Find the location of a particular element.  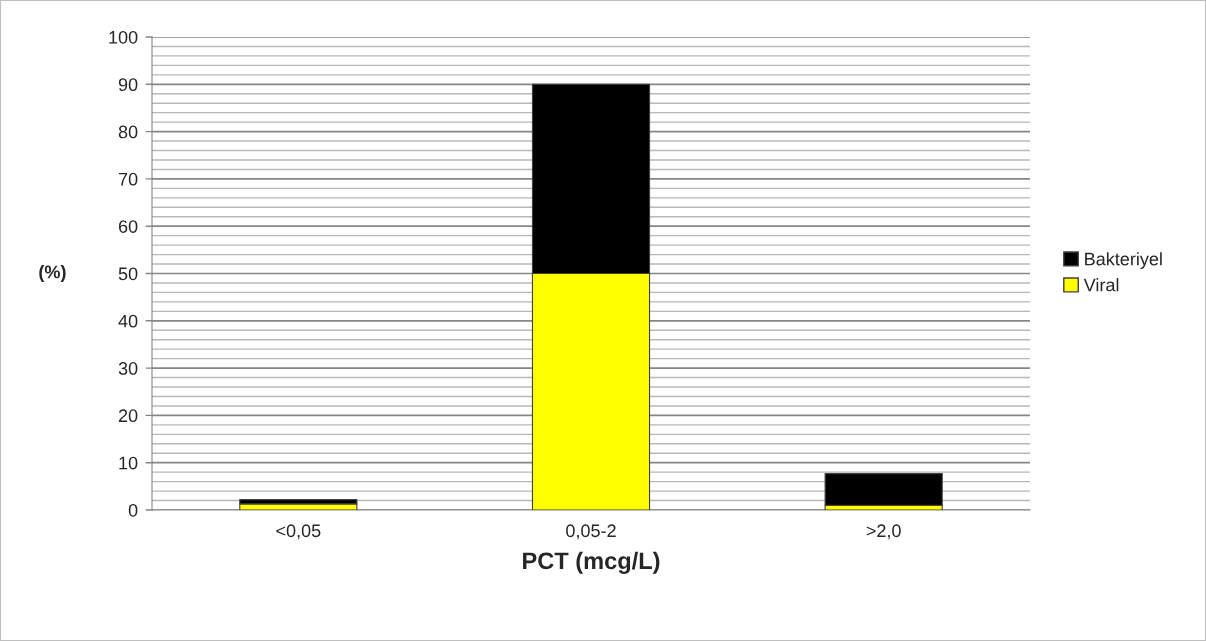

legend-label: Viral is located at coordinates (1101, 285).